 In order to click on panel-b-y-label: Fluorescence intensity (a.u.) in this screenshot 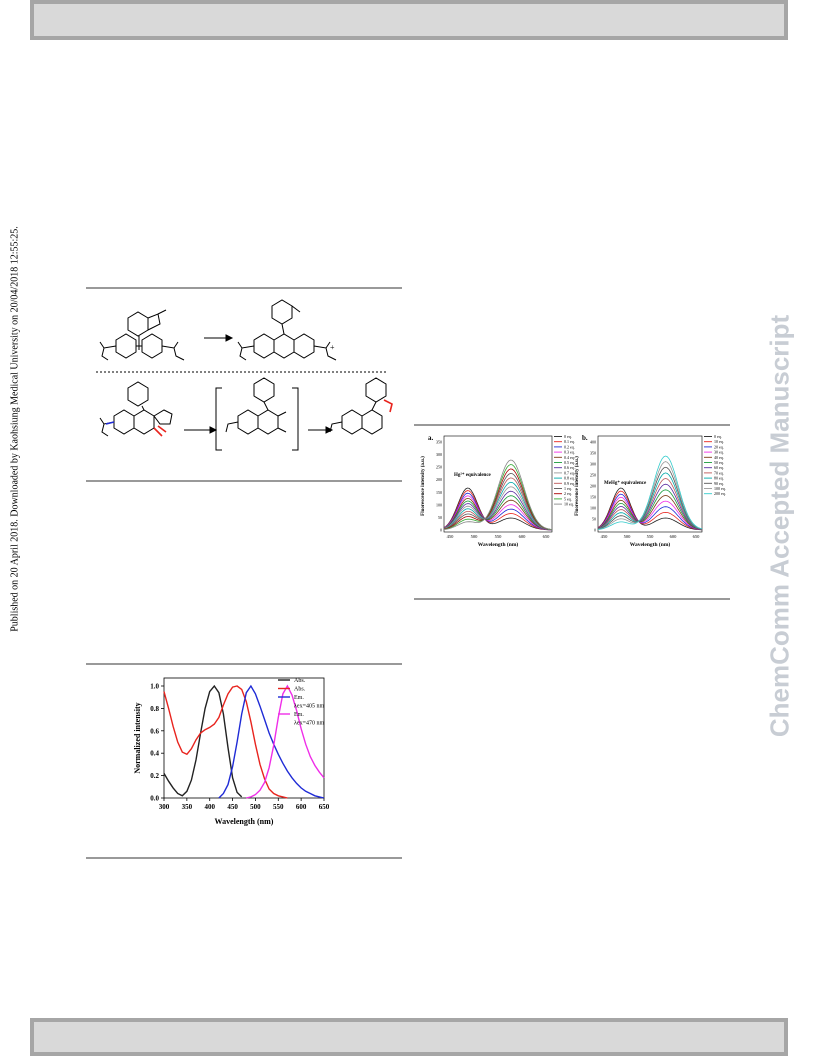, I will do `click(577, 486)`.